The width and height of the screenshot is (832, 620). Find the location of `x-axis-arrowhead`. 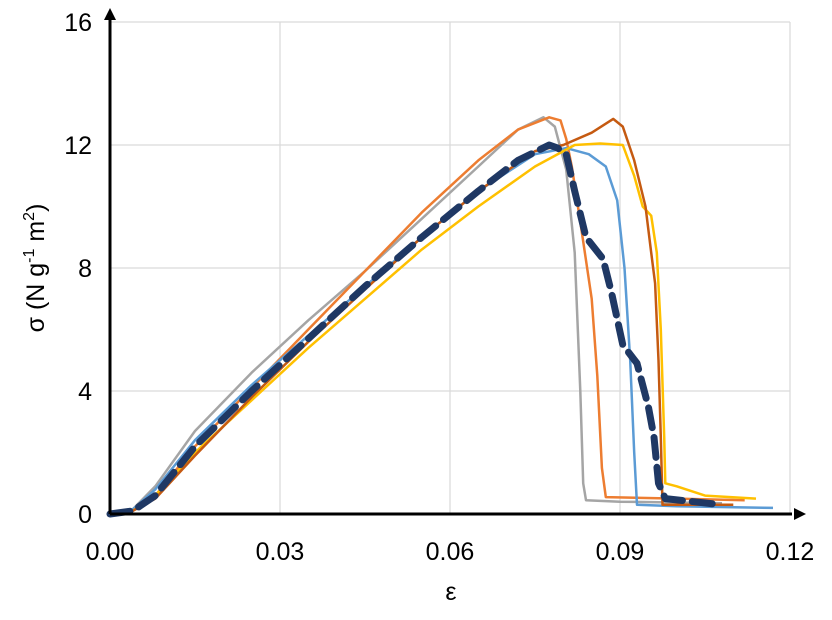

x-axis-arrowhead is located at coordinates (800, 514).